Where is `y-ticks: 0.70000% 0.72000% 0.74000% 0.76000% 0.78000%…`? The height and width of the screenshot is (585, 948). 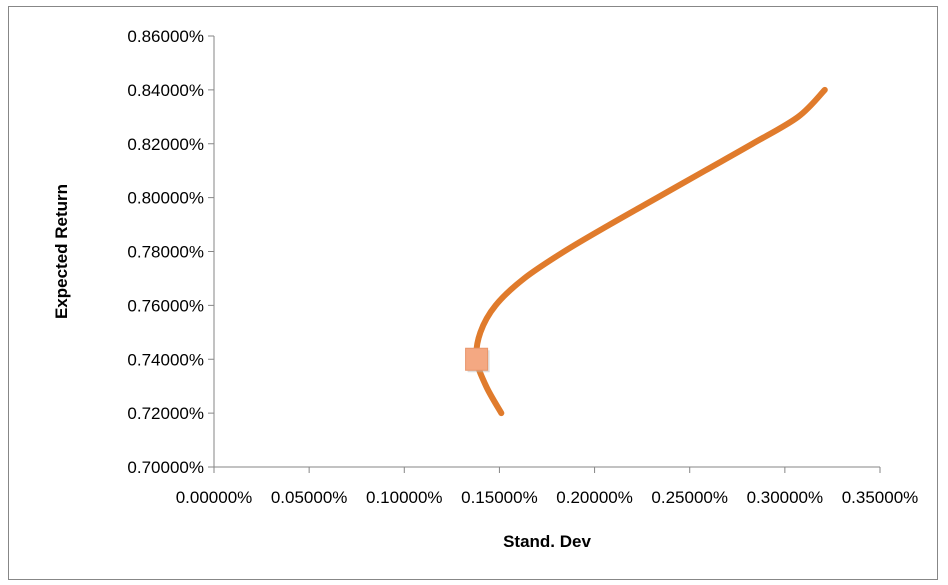
y-ticks: 0.70000% 0.72000% 0.74000% 0.76000% 0.78000%… is located at coordinates (170, 252).